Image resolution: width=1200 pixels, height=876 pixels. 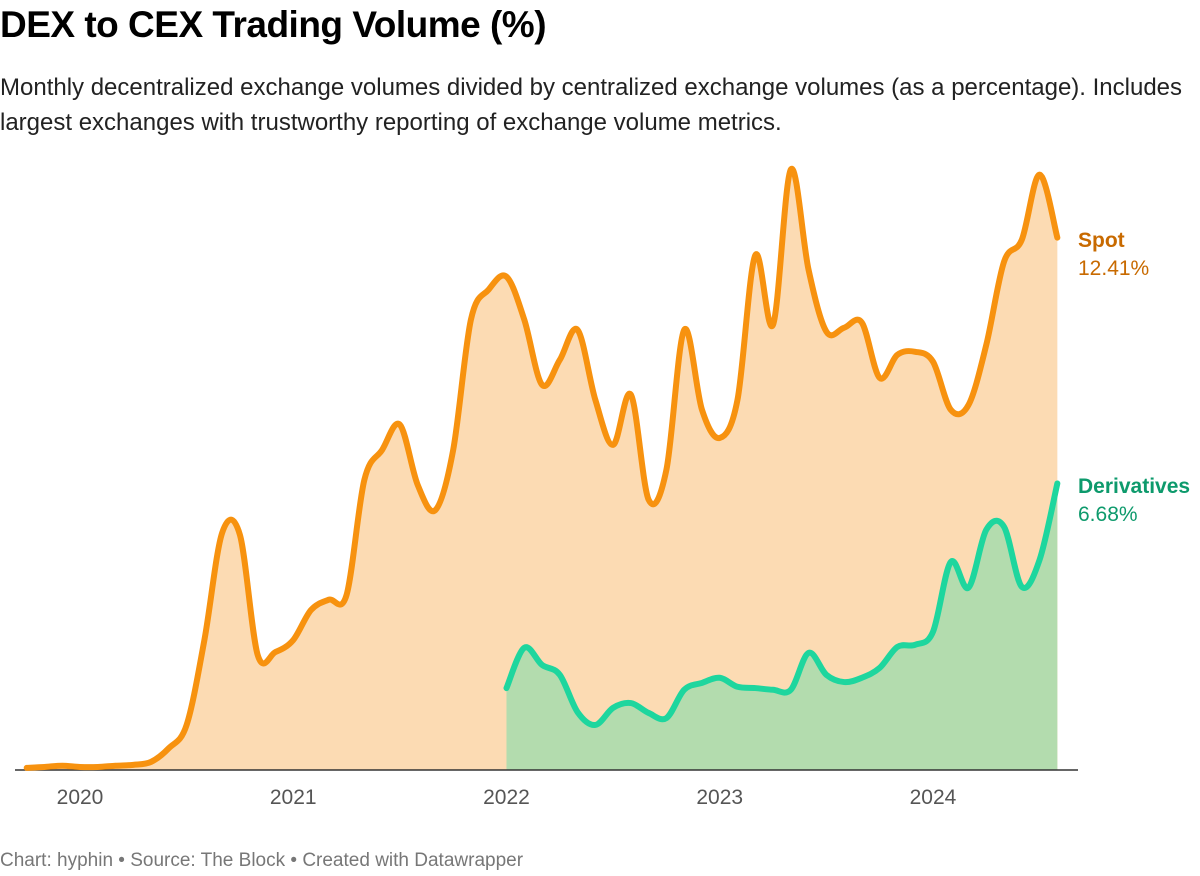 What do you see at coordinates (1113, 268) in the screenshot?
I see `value-label: 12.41%` at bounding box center [1113, 268].